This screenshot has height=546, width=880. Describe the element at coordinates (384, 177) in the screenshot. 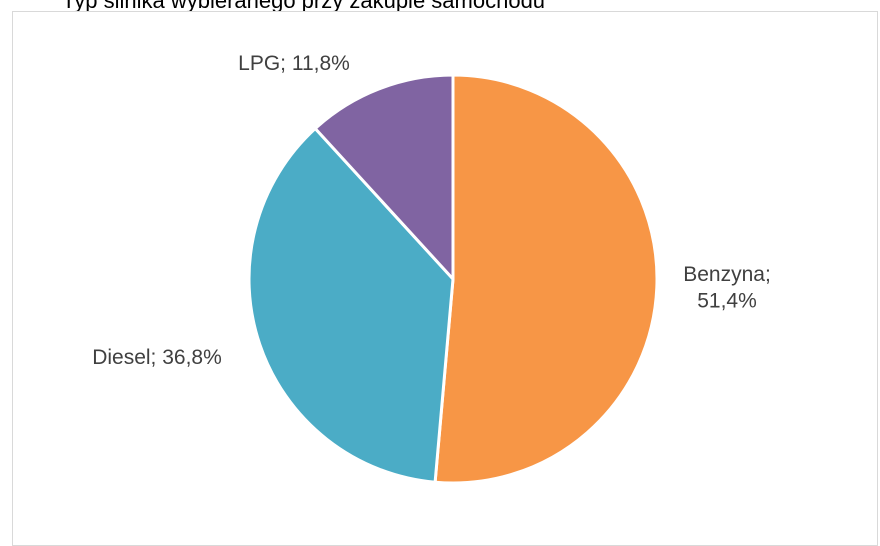

I see `pie-slice-lpg` at that location.